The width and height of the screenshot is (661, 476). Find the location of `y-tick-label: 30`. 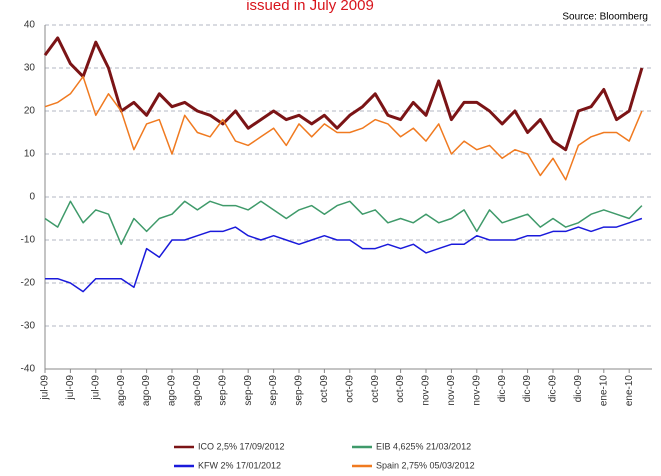

y-tick-label: 30 is located at coordinates (30, 68).